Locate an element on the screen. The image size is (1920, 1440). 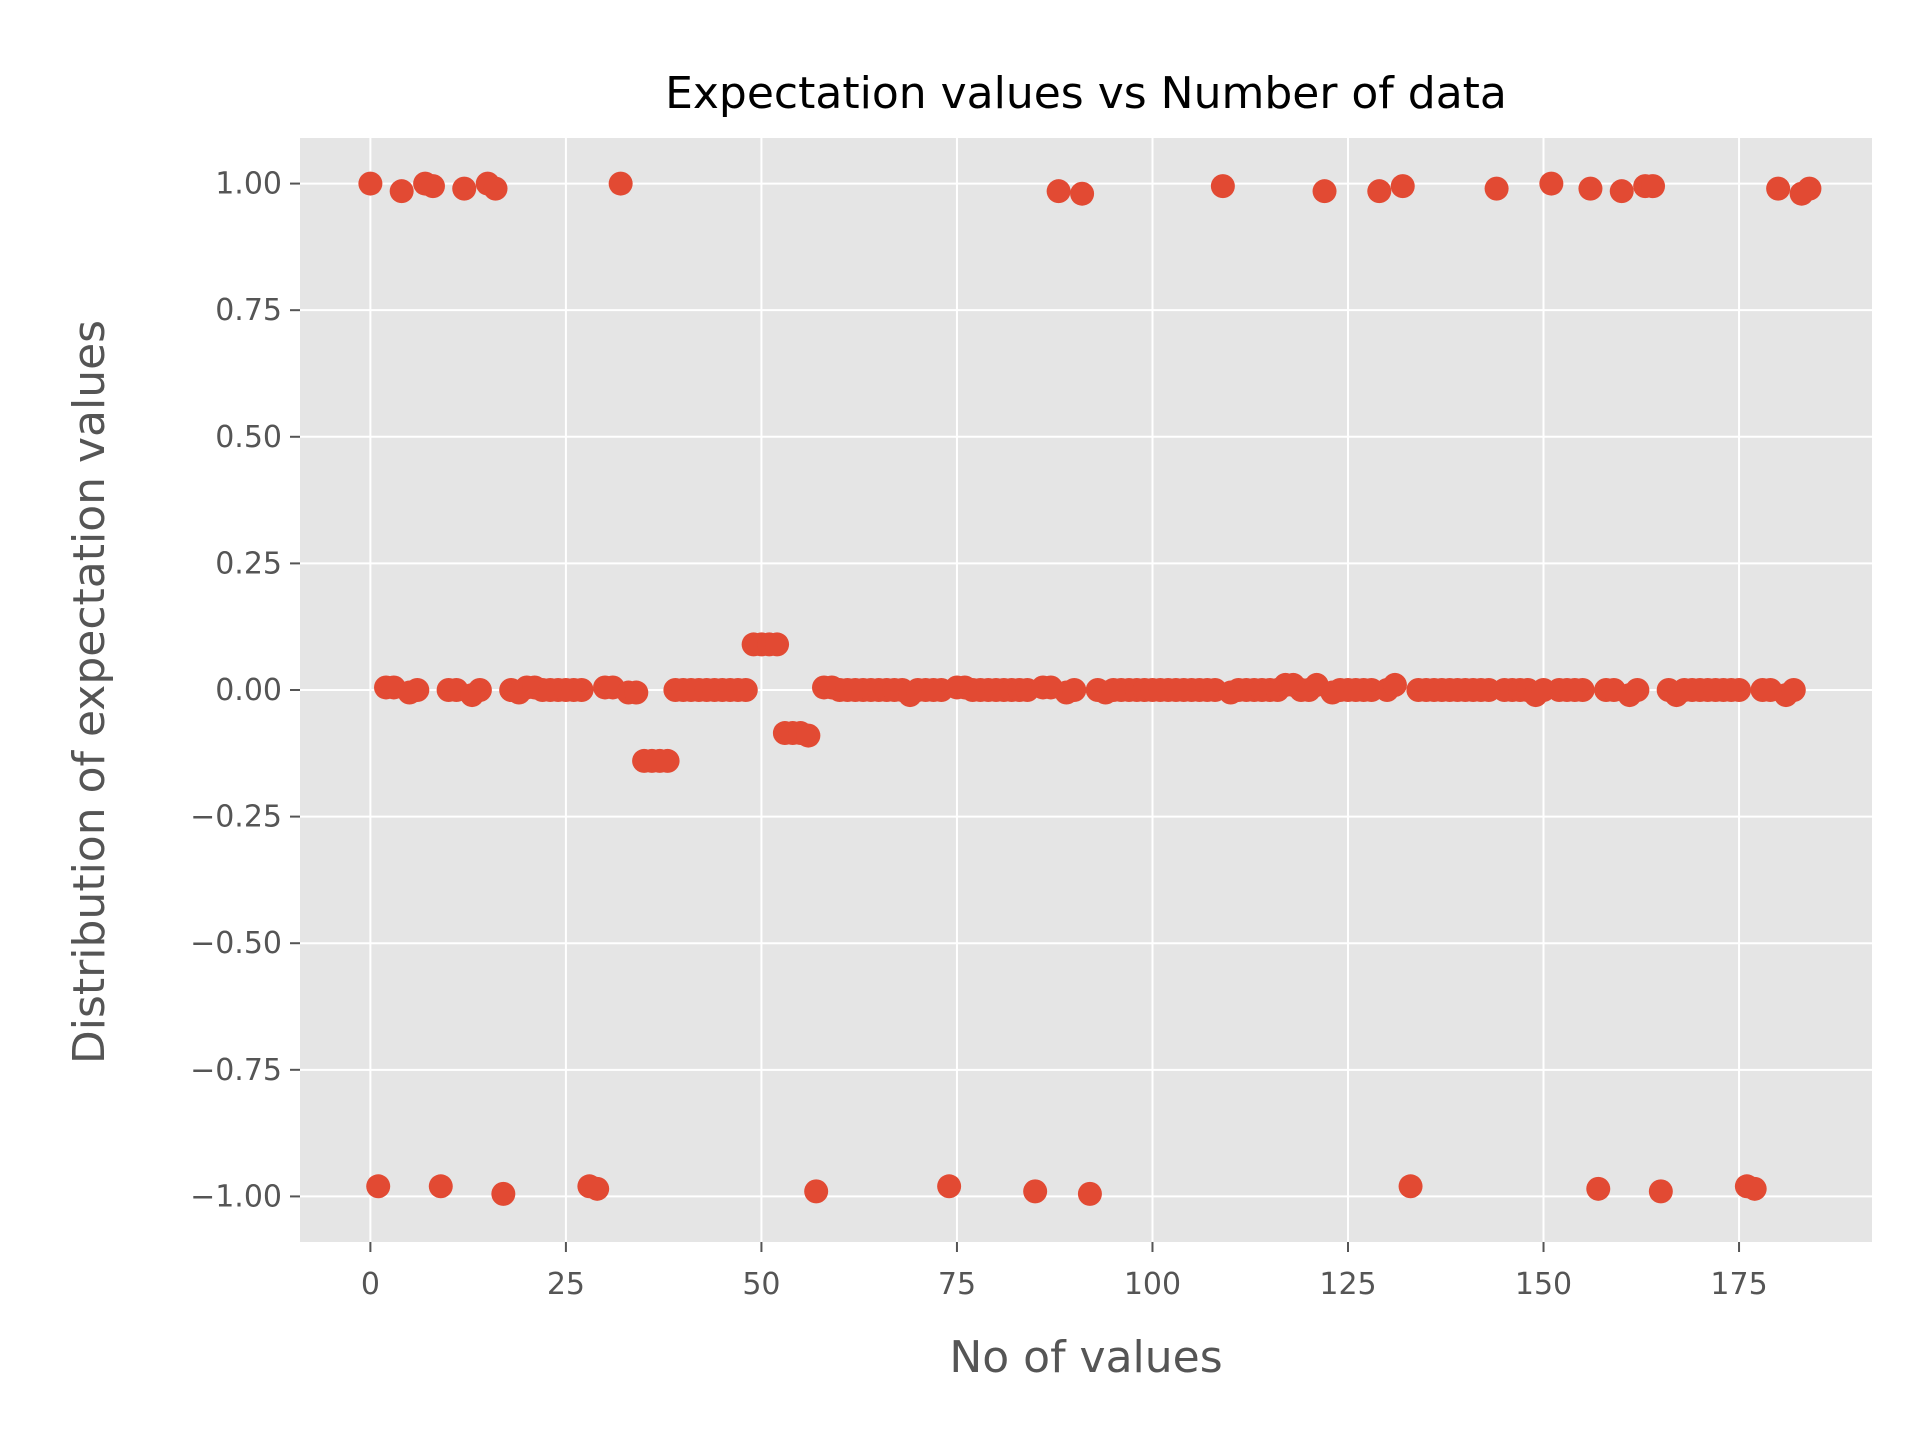
y-tick-label: 0.50 is located at coordinates (248, 437).